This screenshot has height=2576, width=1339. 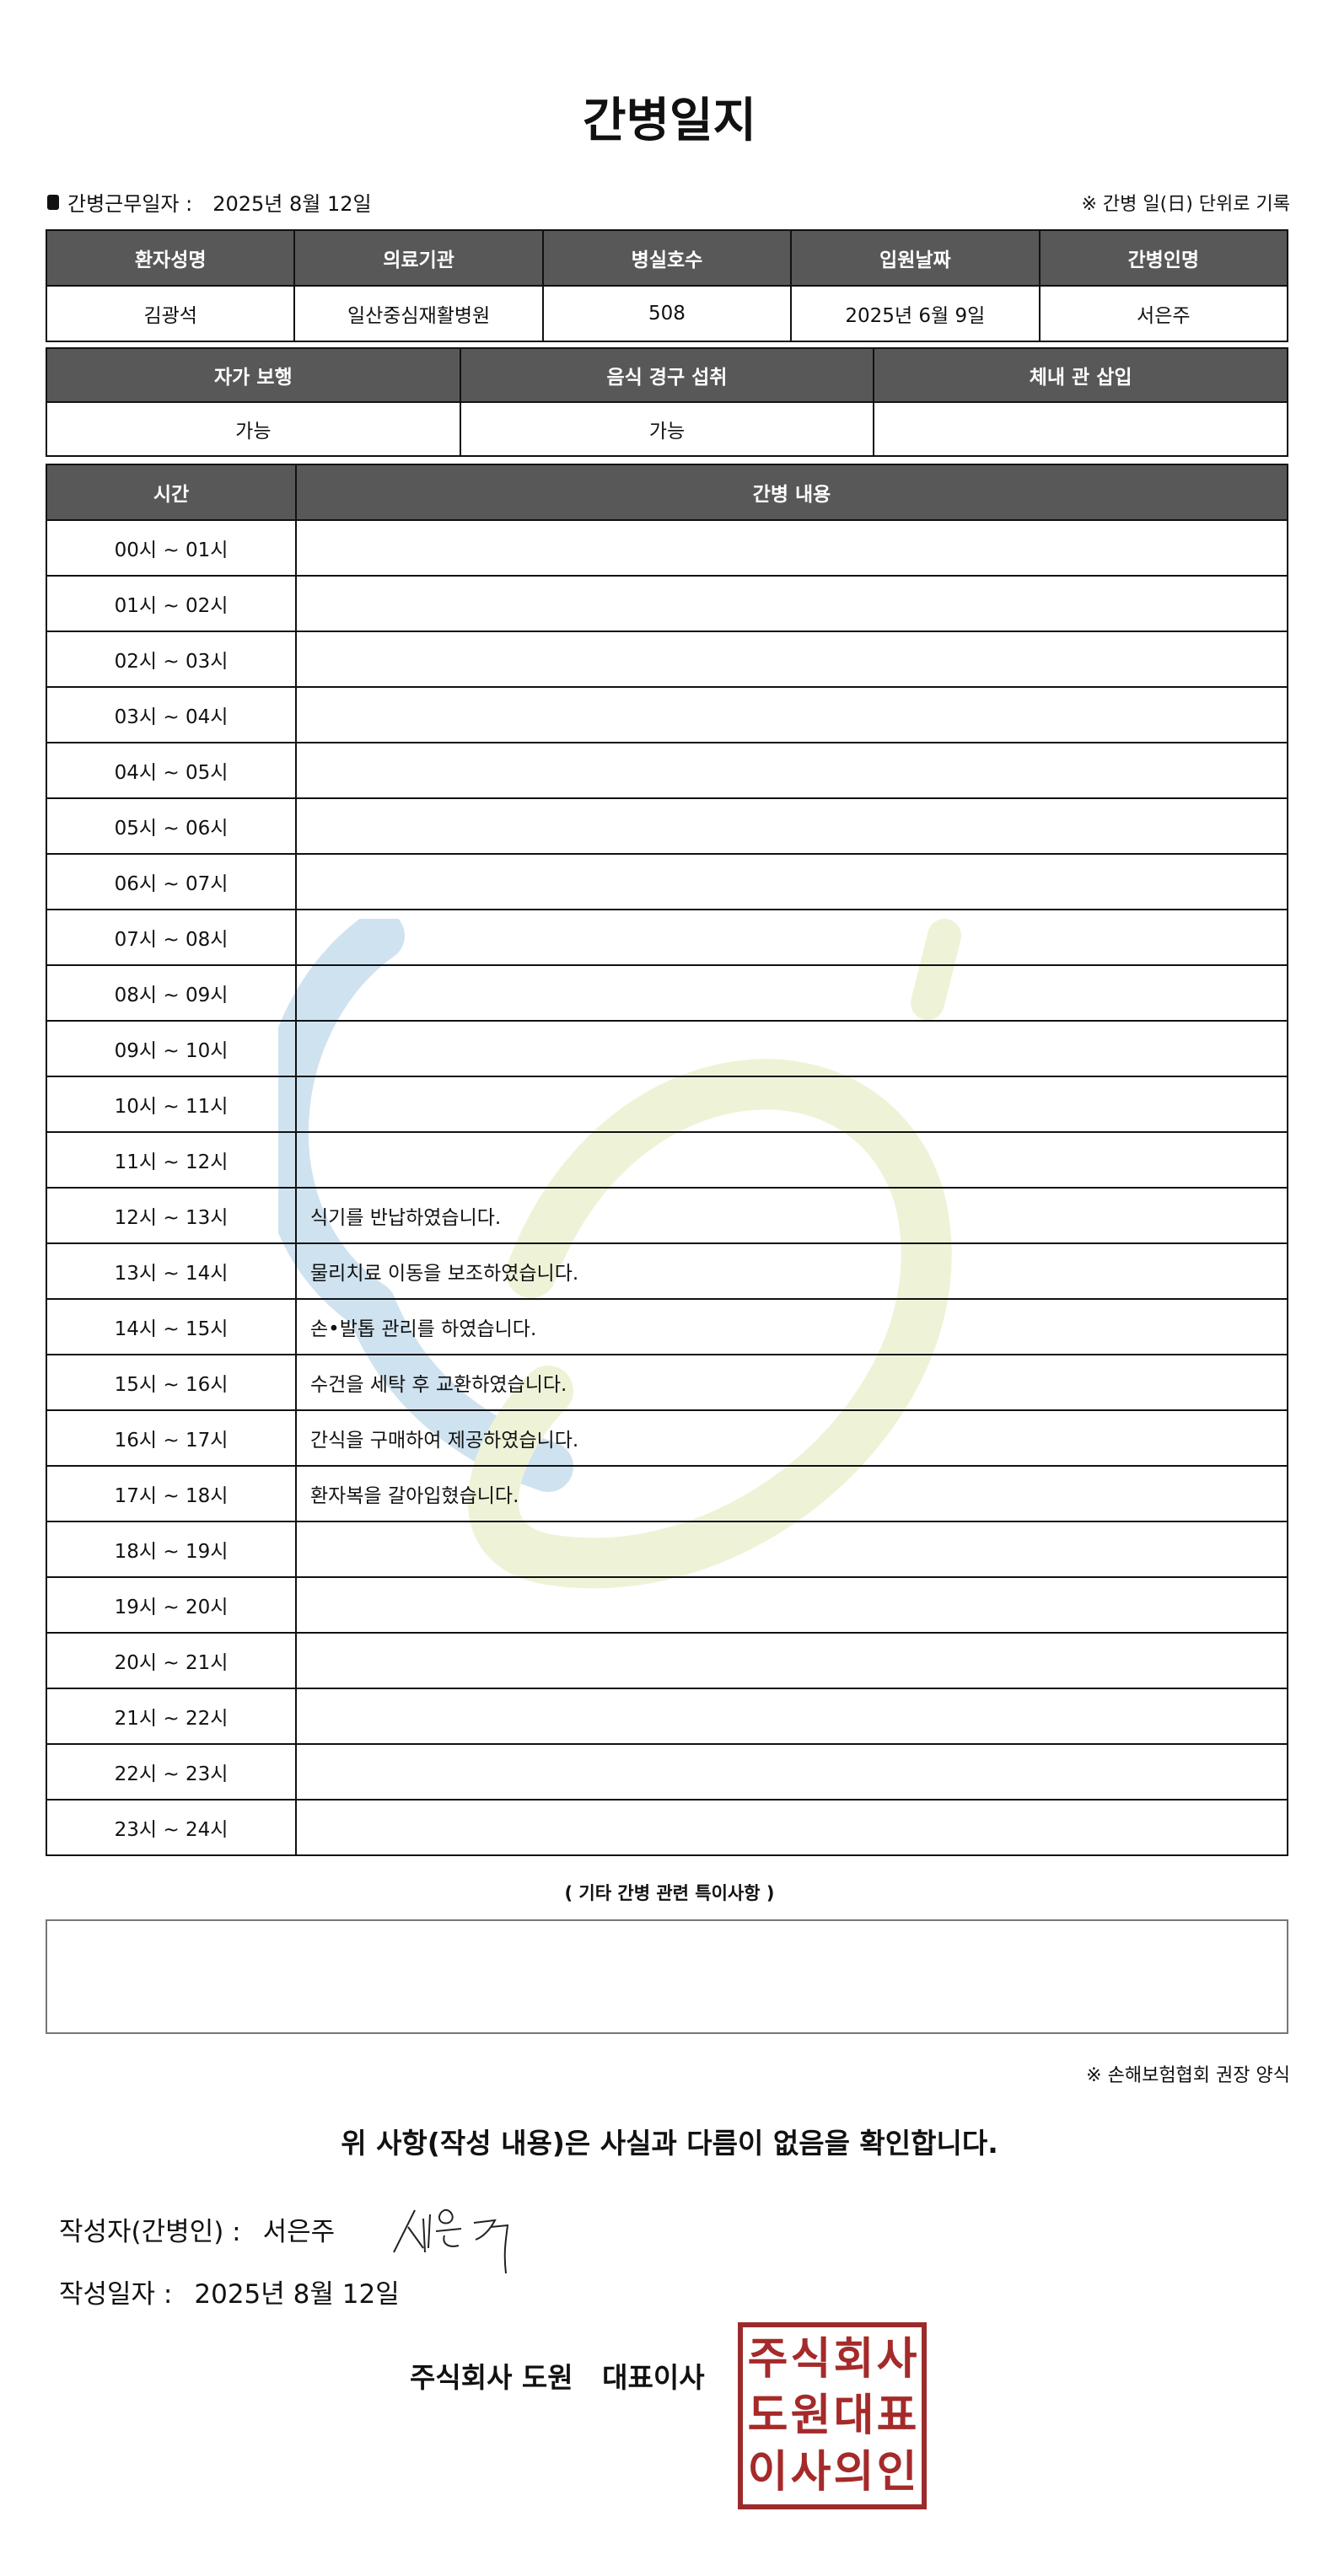 I want to click on time-slot: 18시 ~ 19시, so click(x=171, y=1549).